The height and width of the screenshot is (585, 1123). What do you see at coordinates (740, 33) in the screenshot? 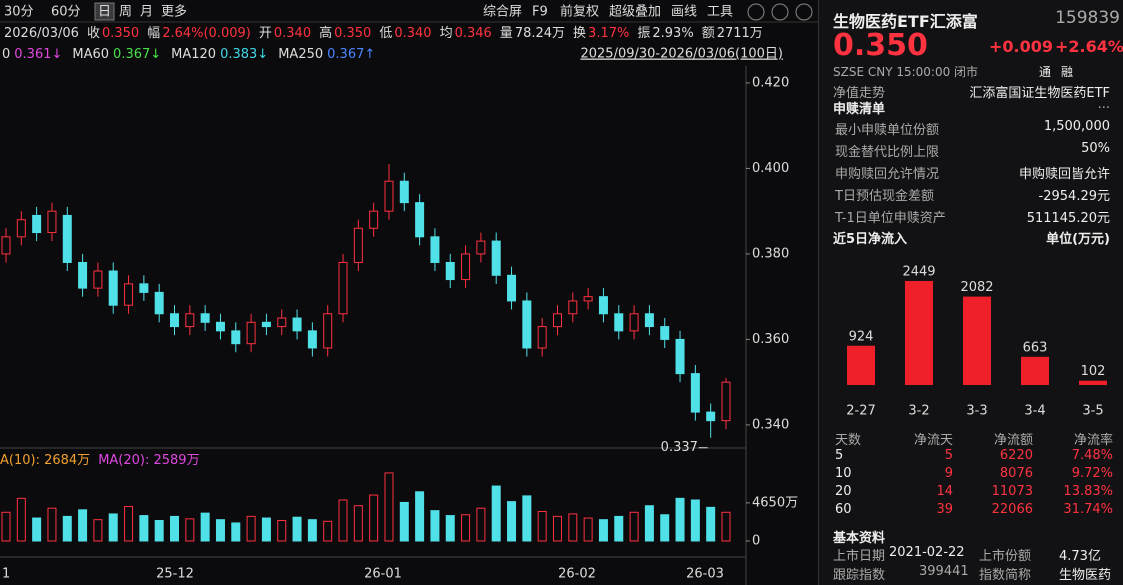
I see `text-part: 2711万` at bounding box center [740, 33].